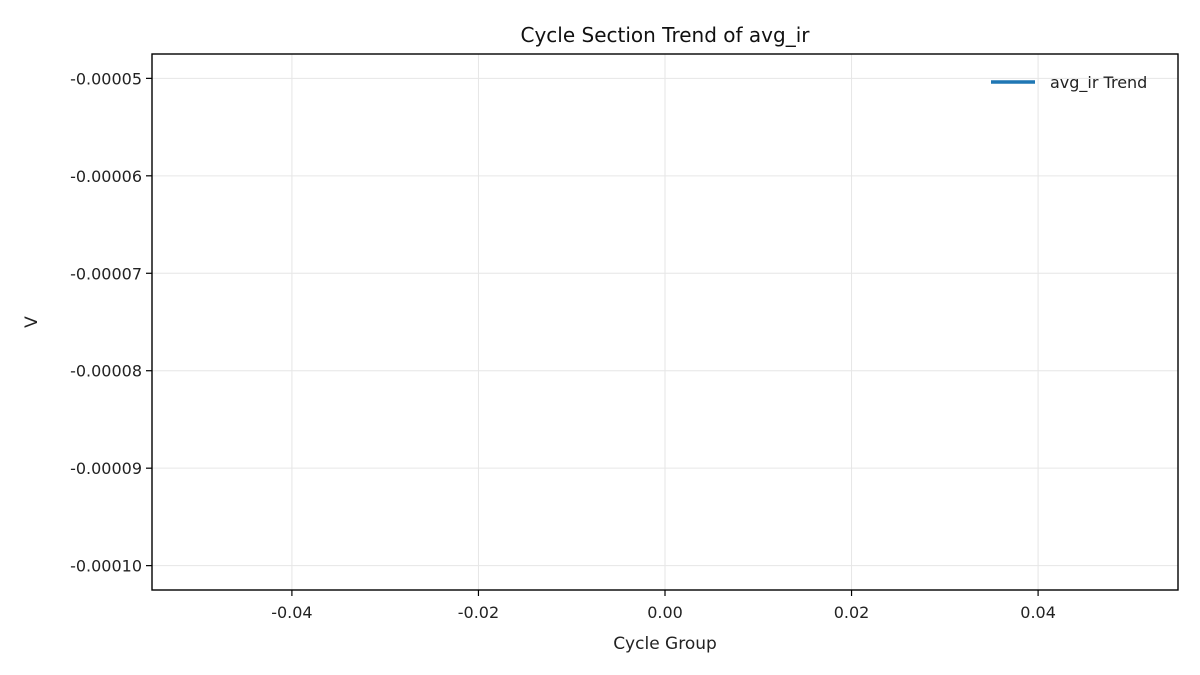 This screenshot has width=1200, height=675. Describe the element at coordinates (852, 612) in the screenshot. I see `x-tick-label: 0.02` at that location.